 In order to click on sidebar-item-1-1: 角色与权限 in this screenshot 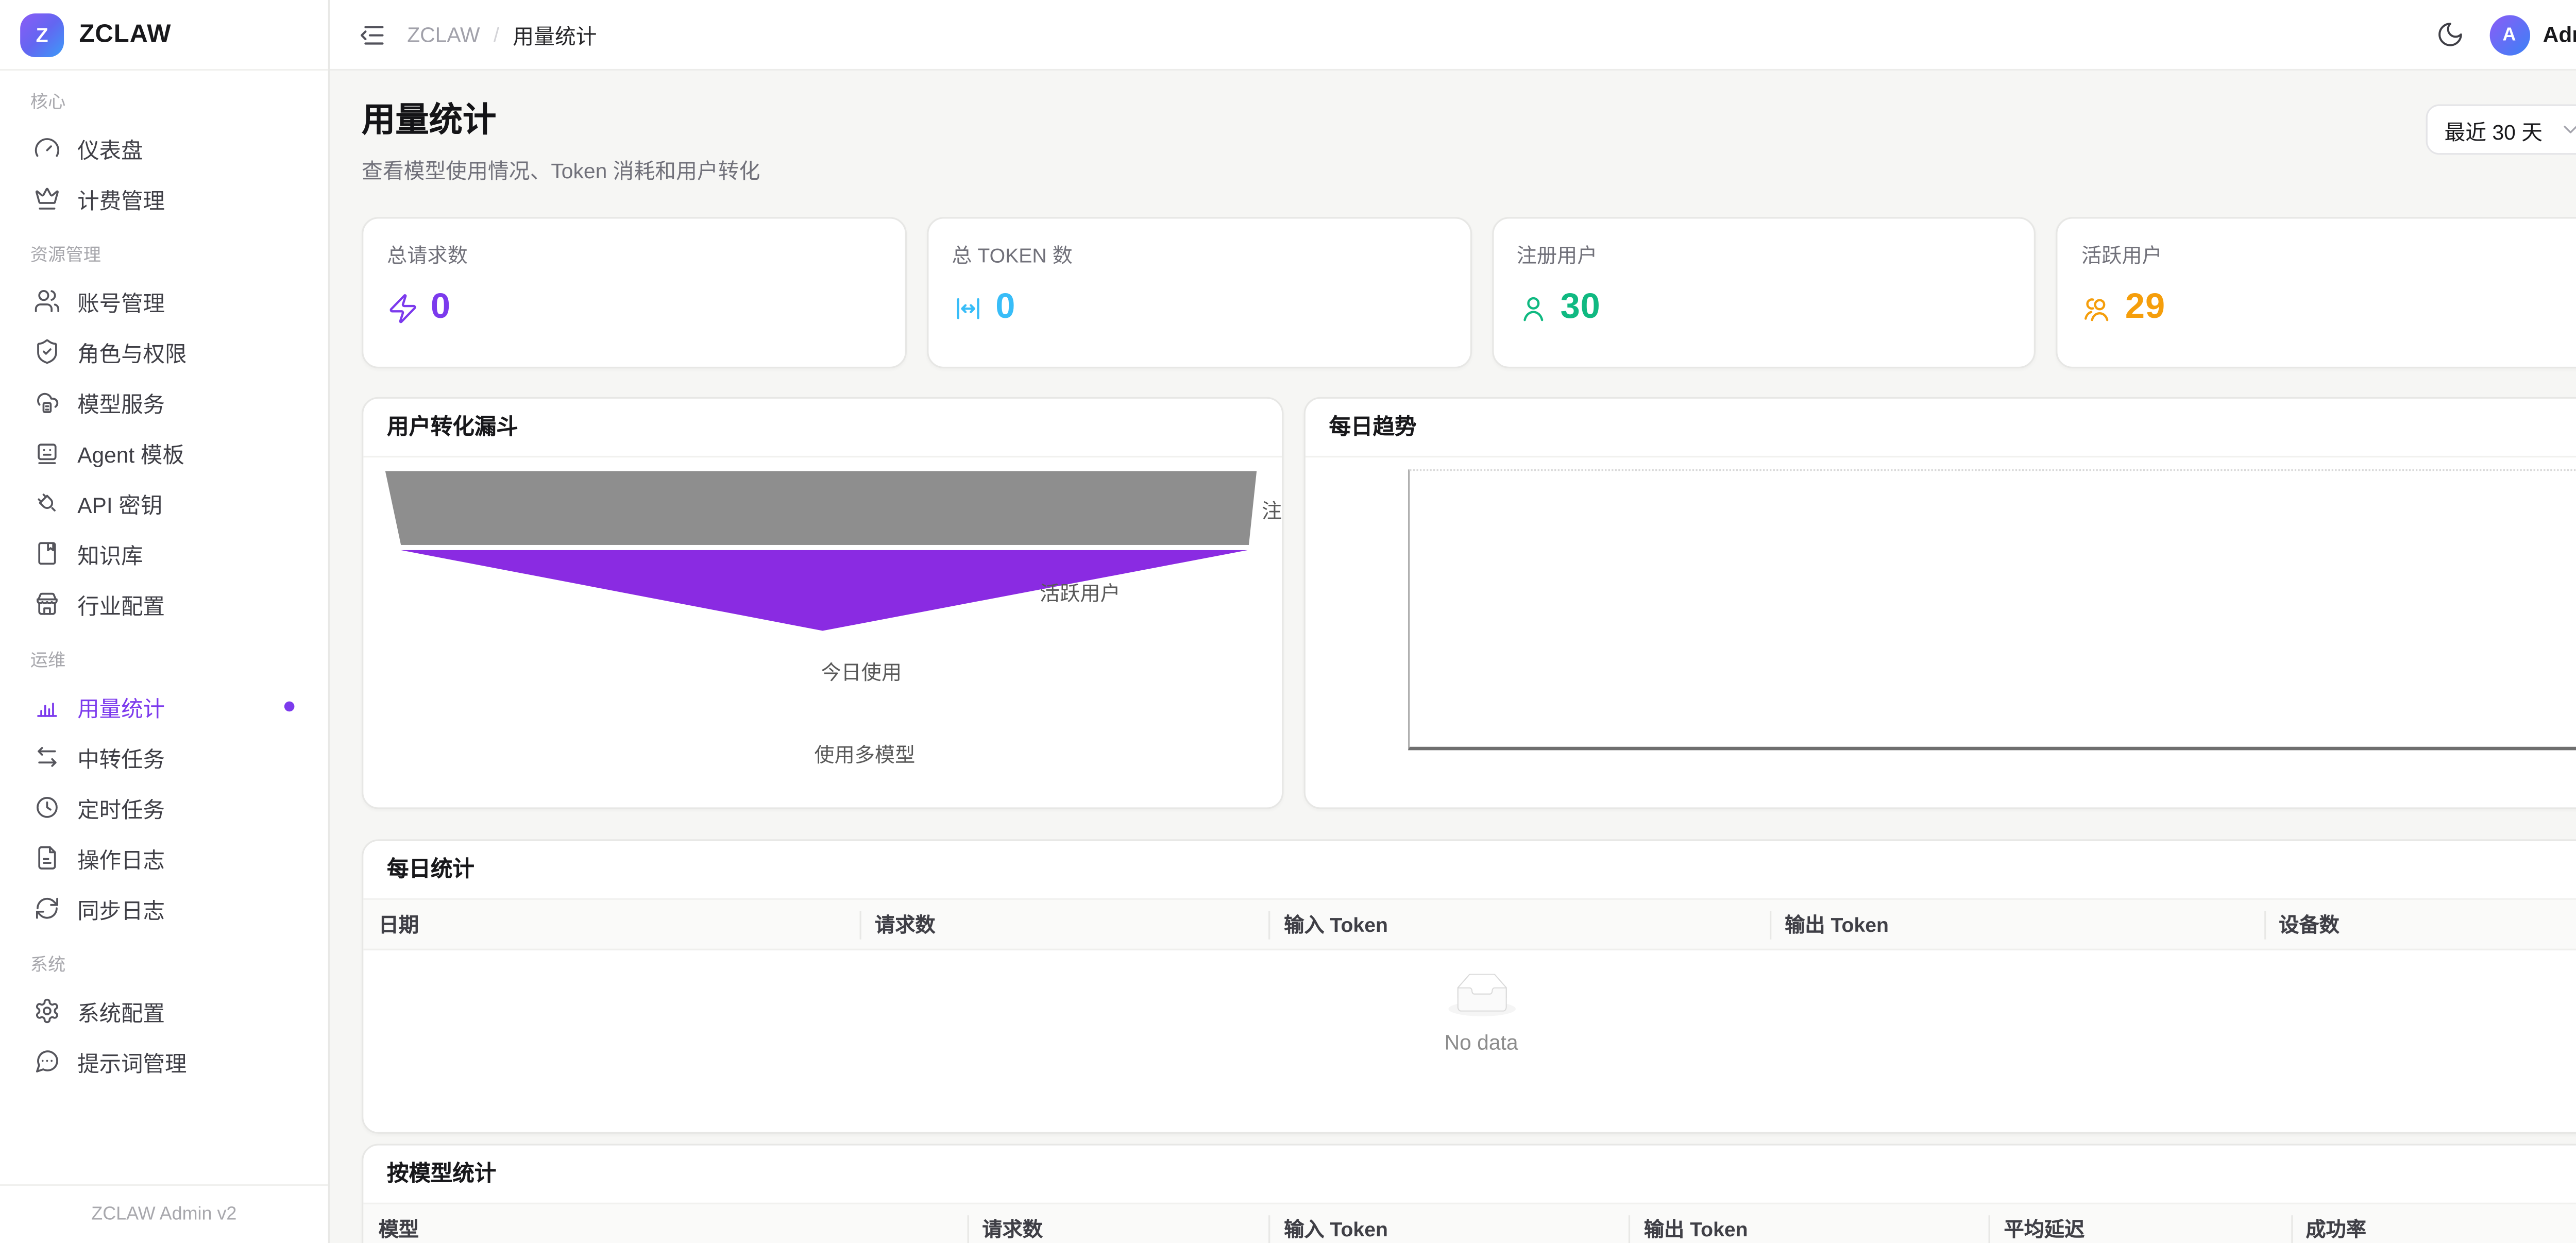, I will do `click(164, 351)`.